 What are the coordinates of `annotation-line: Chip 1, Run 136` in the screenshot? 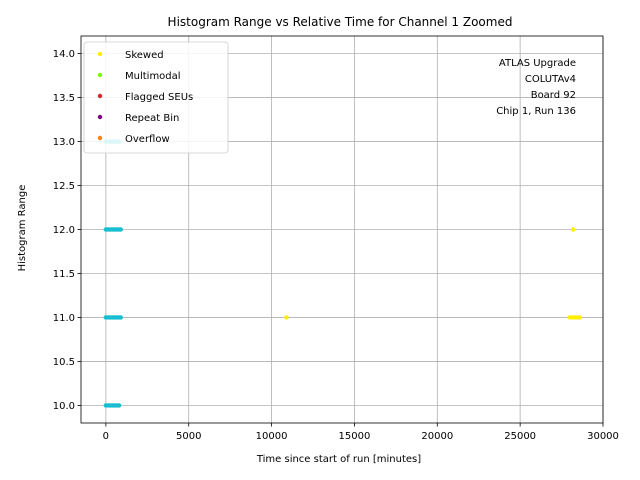 It's located at (536, 111).